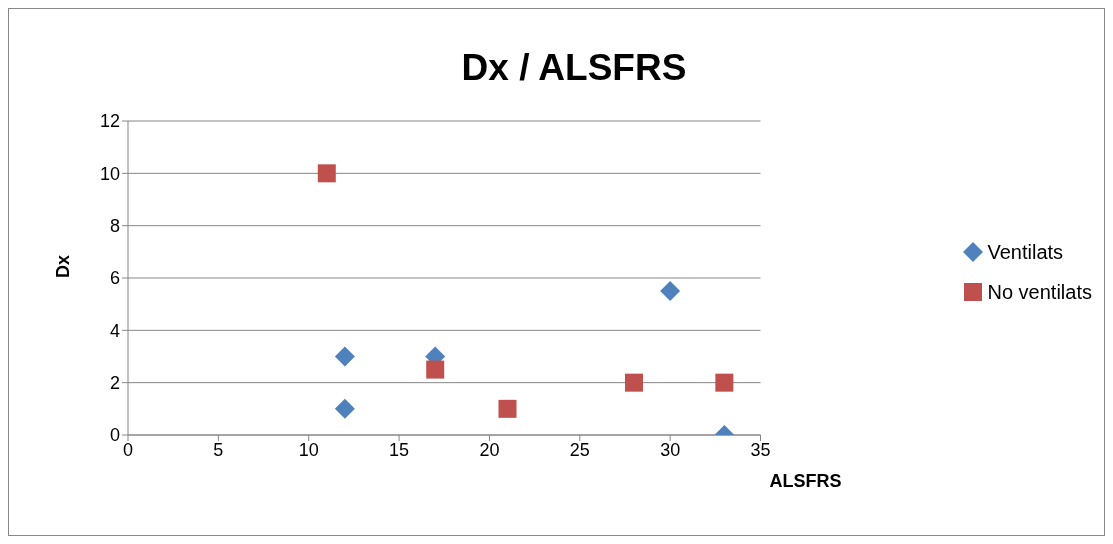  I want to click on legend-label: Ventilats, so click(1025, 252).